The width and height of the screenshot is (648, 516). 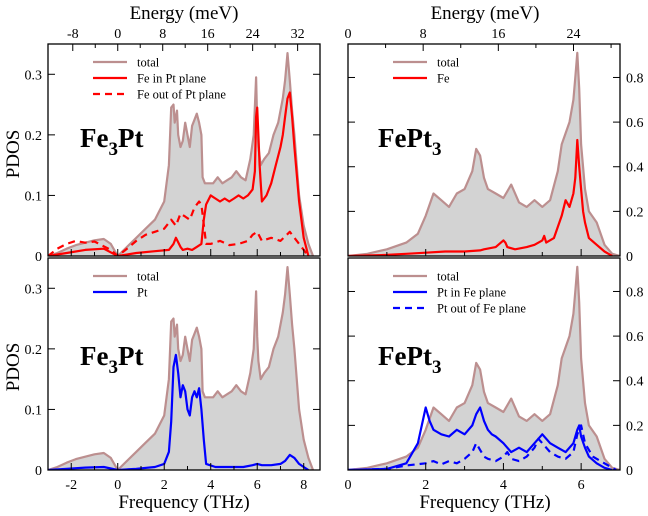 What do you see at coordinates (38, 257) in the screenshot?
I see `ytick-label-fe3pt-fe-0: 0` at bounding box center [38, 257].